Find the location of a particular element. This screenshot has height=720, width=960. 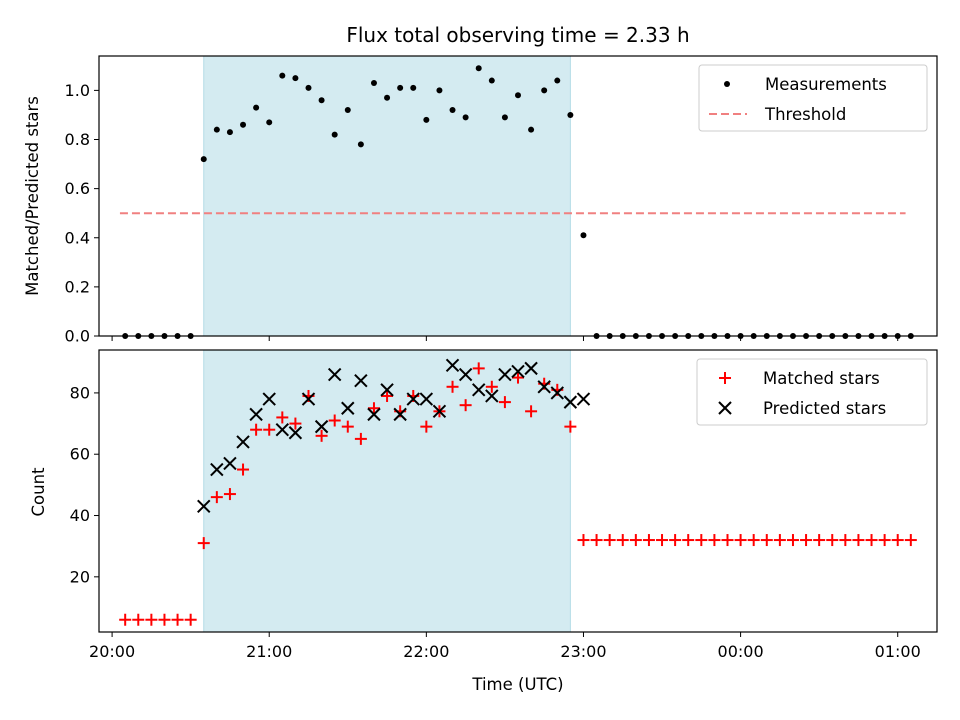

y-tick-label: 0.0 is located at coordinates (77, 336).